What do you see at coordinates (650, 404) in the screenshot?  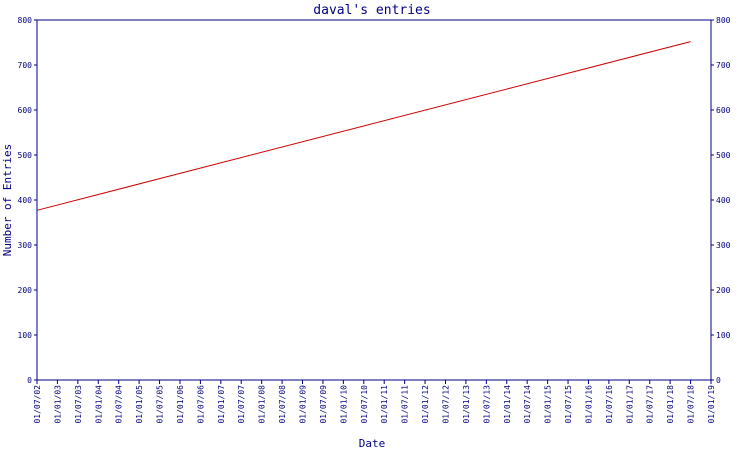 I see `x-tick-label: 01/07/17` at bounding box center [650, 404].